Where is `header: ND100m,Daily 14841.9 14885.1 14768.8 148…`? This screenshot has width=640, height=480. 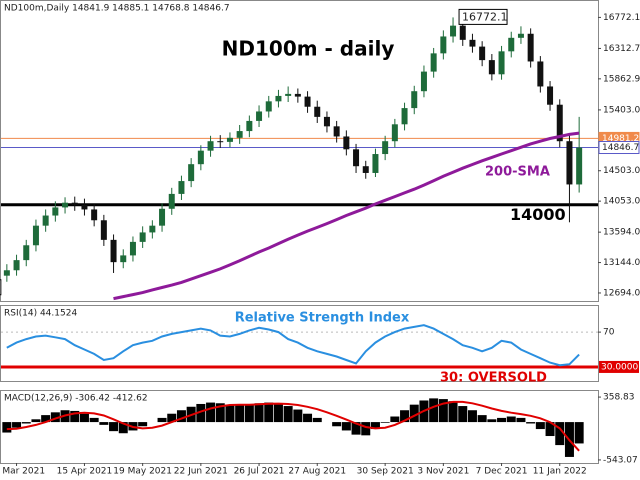
header: ND100m,Daily 14841.9 14885.1 14768.8 148… is located at coordinates (117, 9).